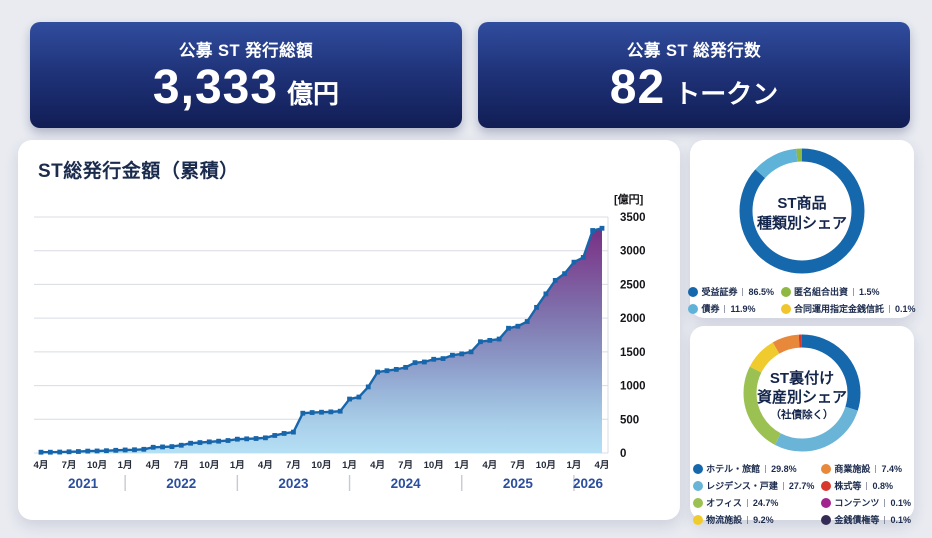 This screenshot has height=538, width=932. Describe the element at coordinates (633, 285) in the screenshot. I see `svg-text: 2500` at that location.